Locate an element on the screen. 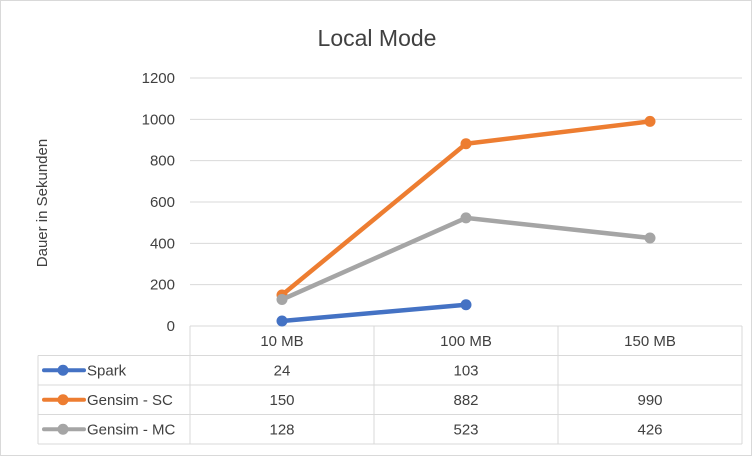 Image resolution: width=752 pixels, height=461 pixels. y-tick-labels: 0 200 400 600 800 1000 1200 is located at coordinates (158, 202).